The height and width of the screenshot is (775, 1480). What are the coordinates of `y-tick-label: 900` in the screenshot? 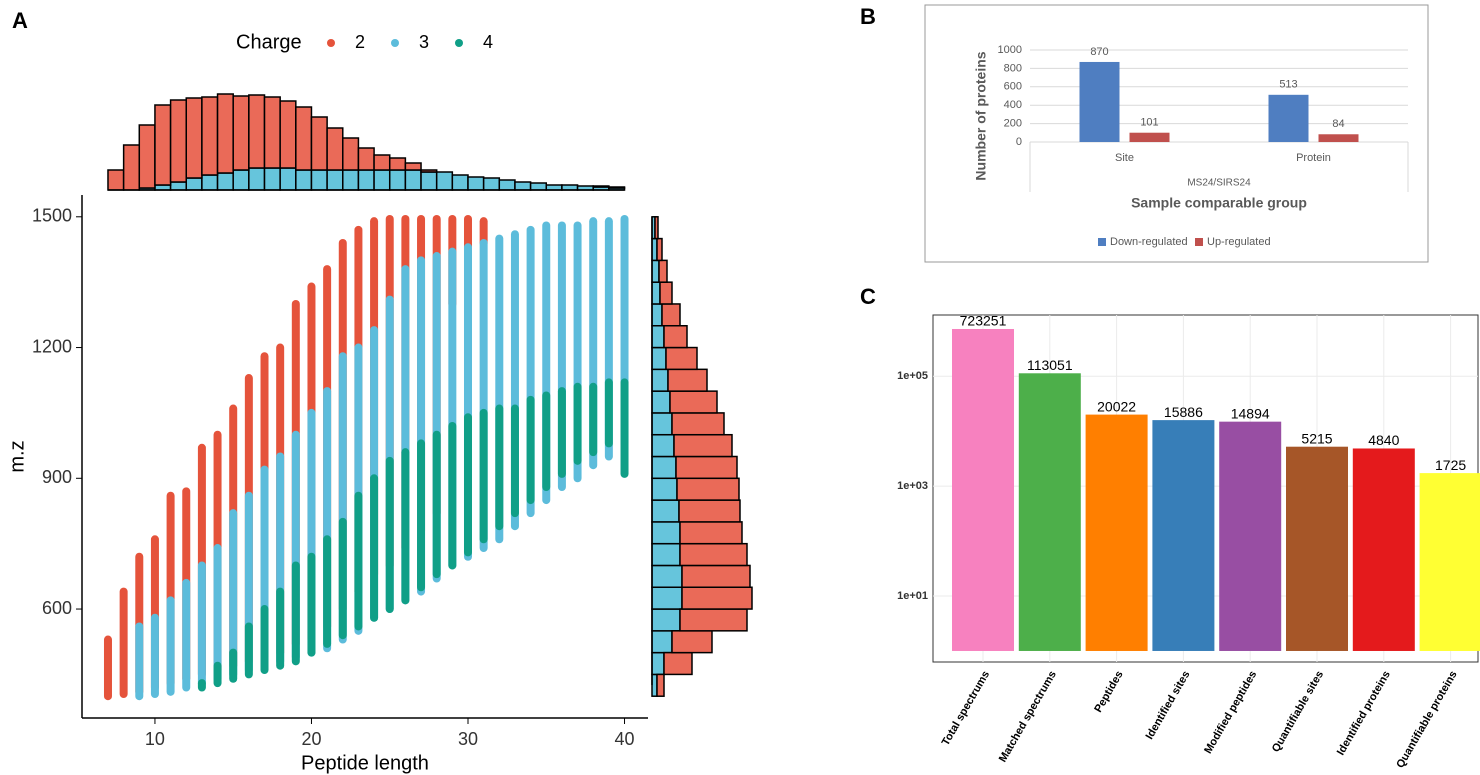 It's located at (57, 477).